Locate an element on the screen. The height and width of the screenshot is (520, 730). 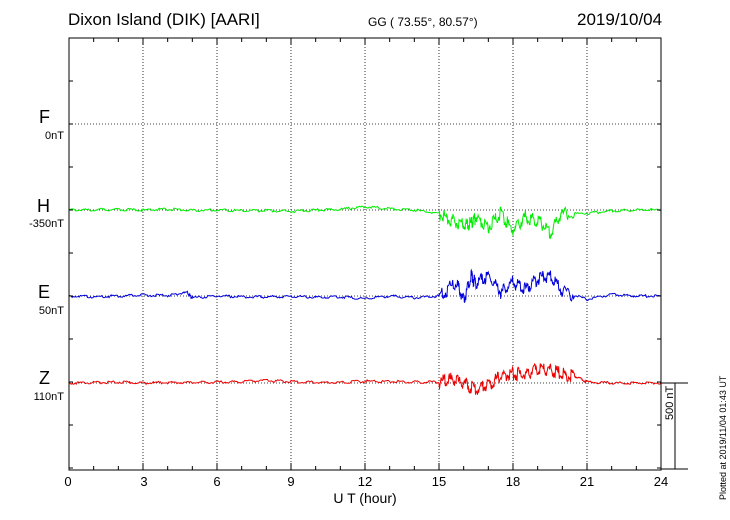
component-label-h: H is located at coordinates (43, 206).